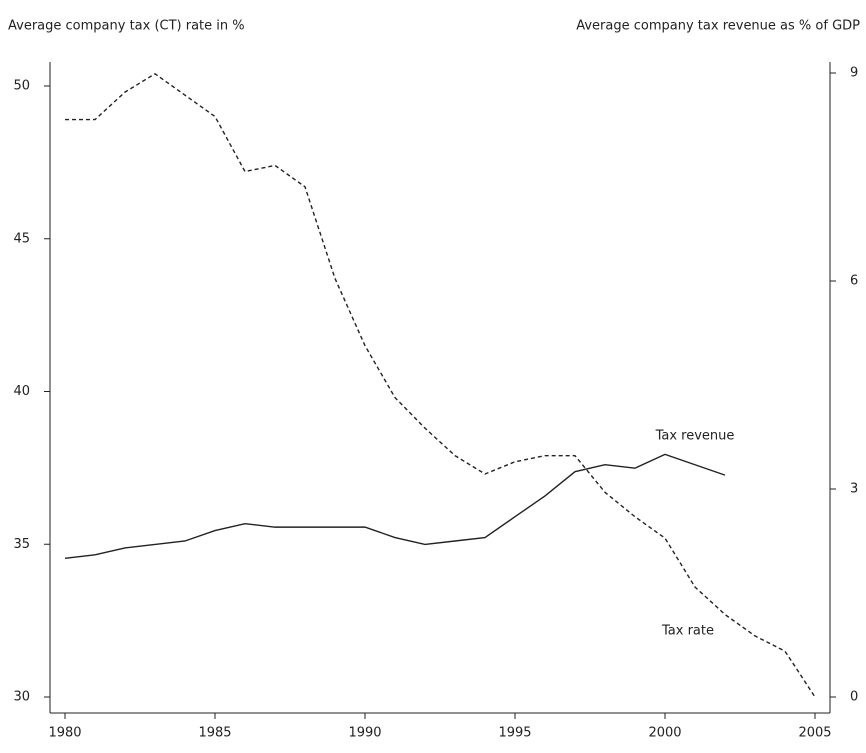 The image size is (866, 753). I want to click on x-tick-label: 1985, so click(214, 733).